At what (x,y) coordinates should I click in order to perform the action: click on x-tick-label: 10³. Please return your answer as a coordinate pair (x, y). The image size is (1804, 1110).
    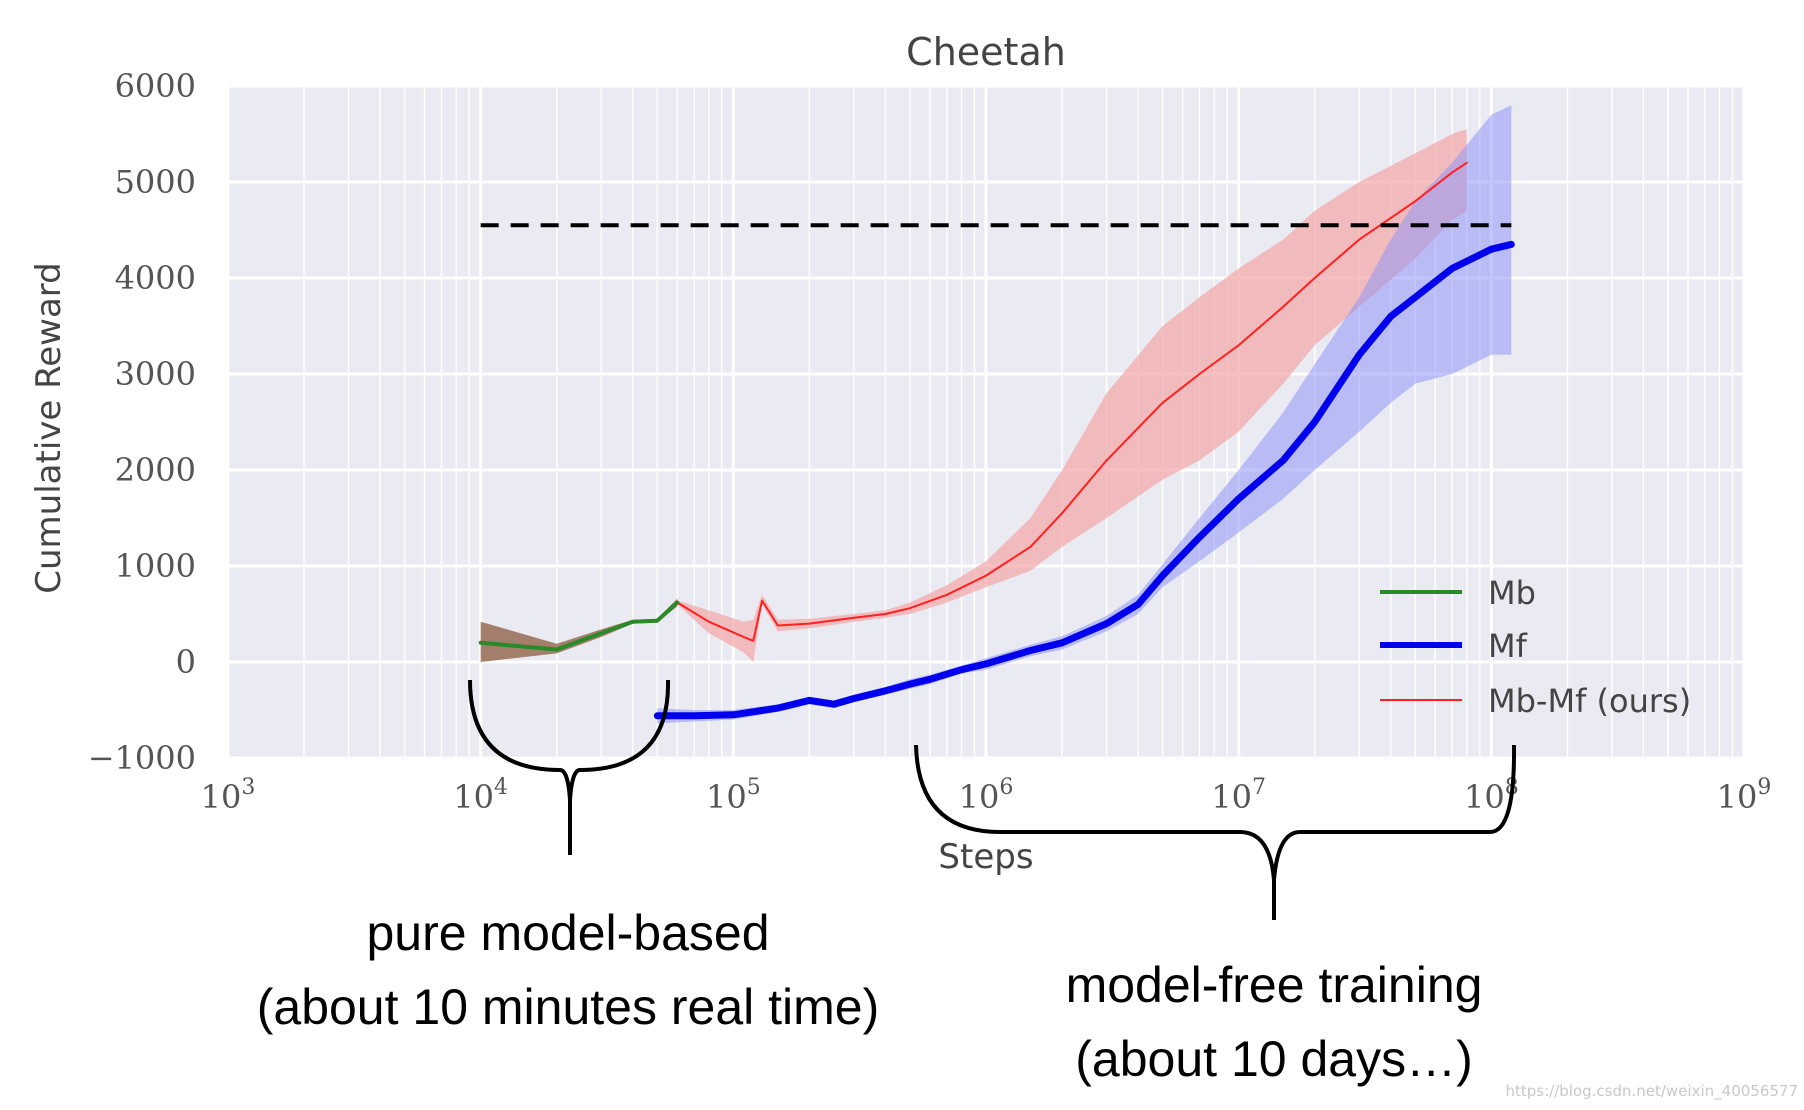
    Looking at the image, I should click on (228, 795).